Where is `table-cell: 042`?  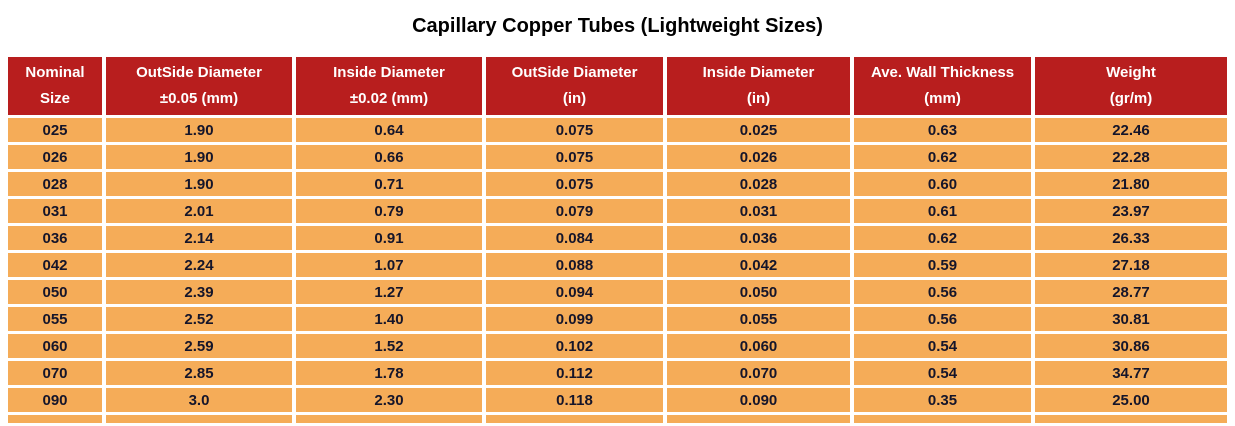 table-cell: 042 is located at coordinates (55, 265).